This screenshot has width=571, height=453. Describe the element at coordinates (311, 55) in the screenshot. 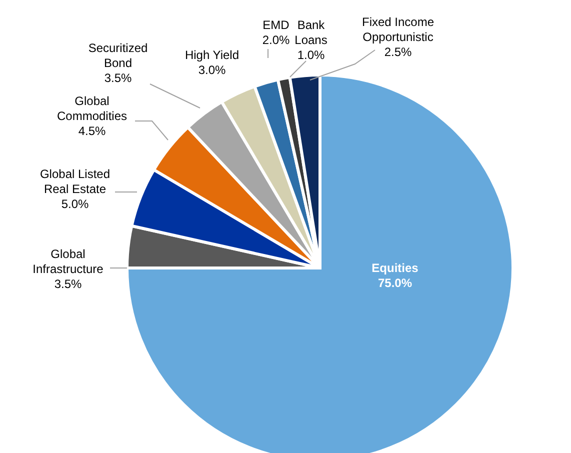

I see `data-label: 1.0%` at that location.